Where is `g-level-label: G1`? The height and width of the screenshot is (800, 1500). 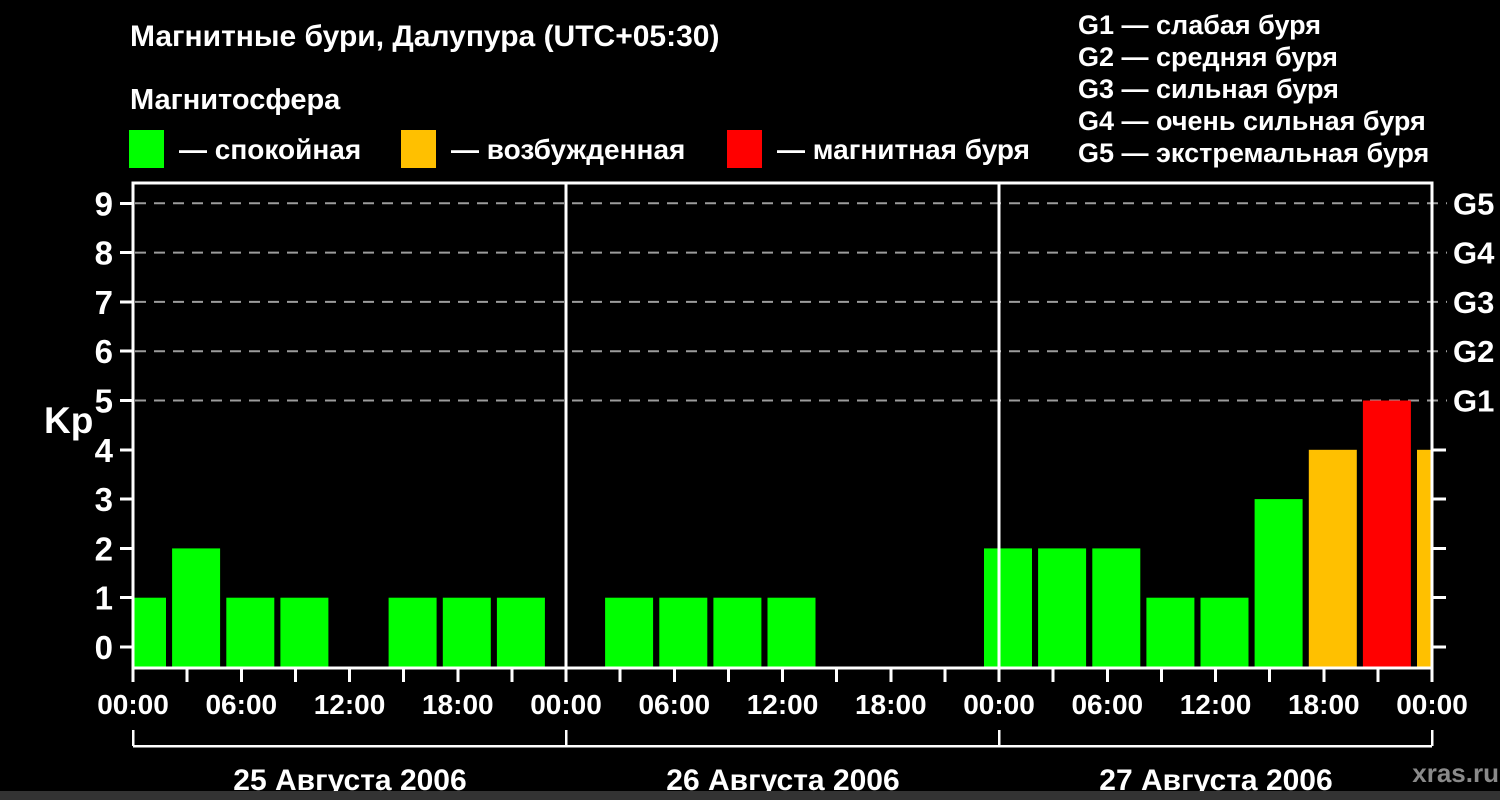
g-level-label: G1 is located at coordinates (1473, 401).